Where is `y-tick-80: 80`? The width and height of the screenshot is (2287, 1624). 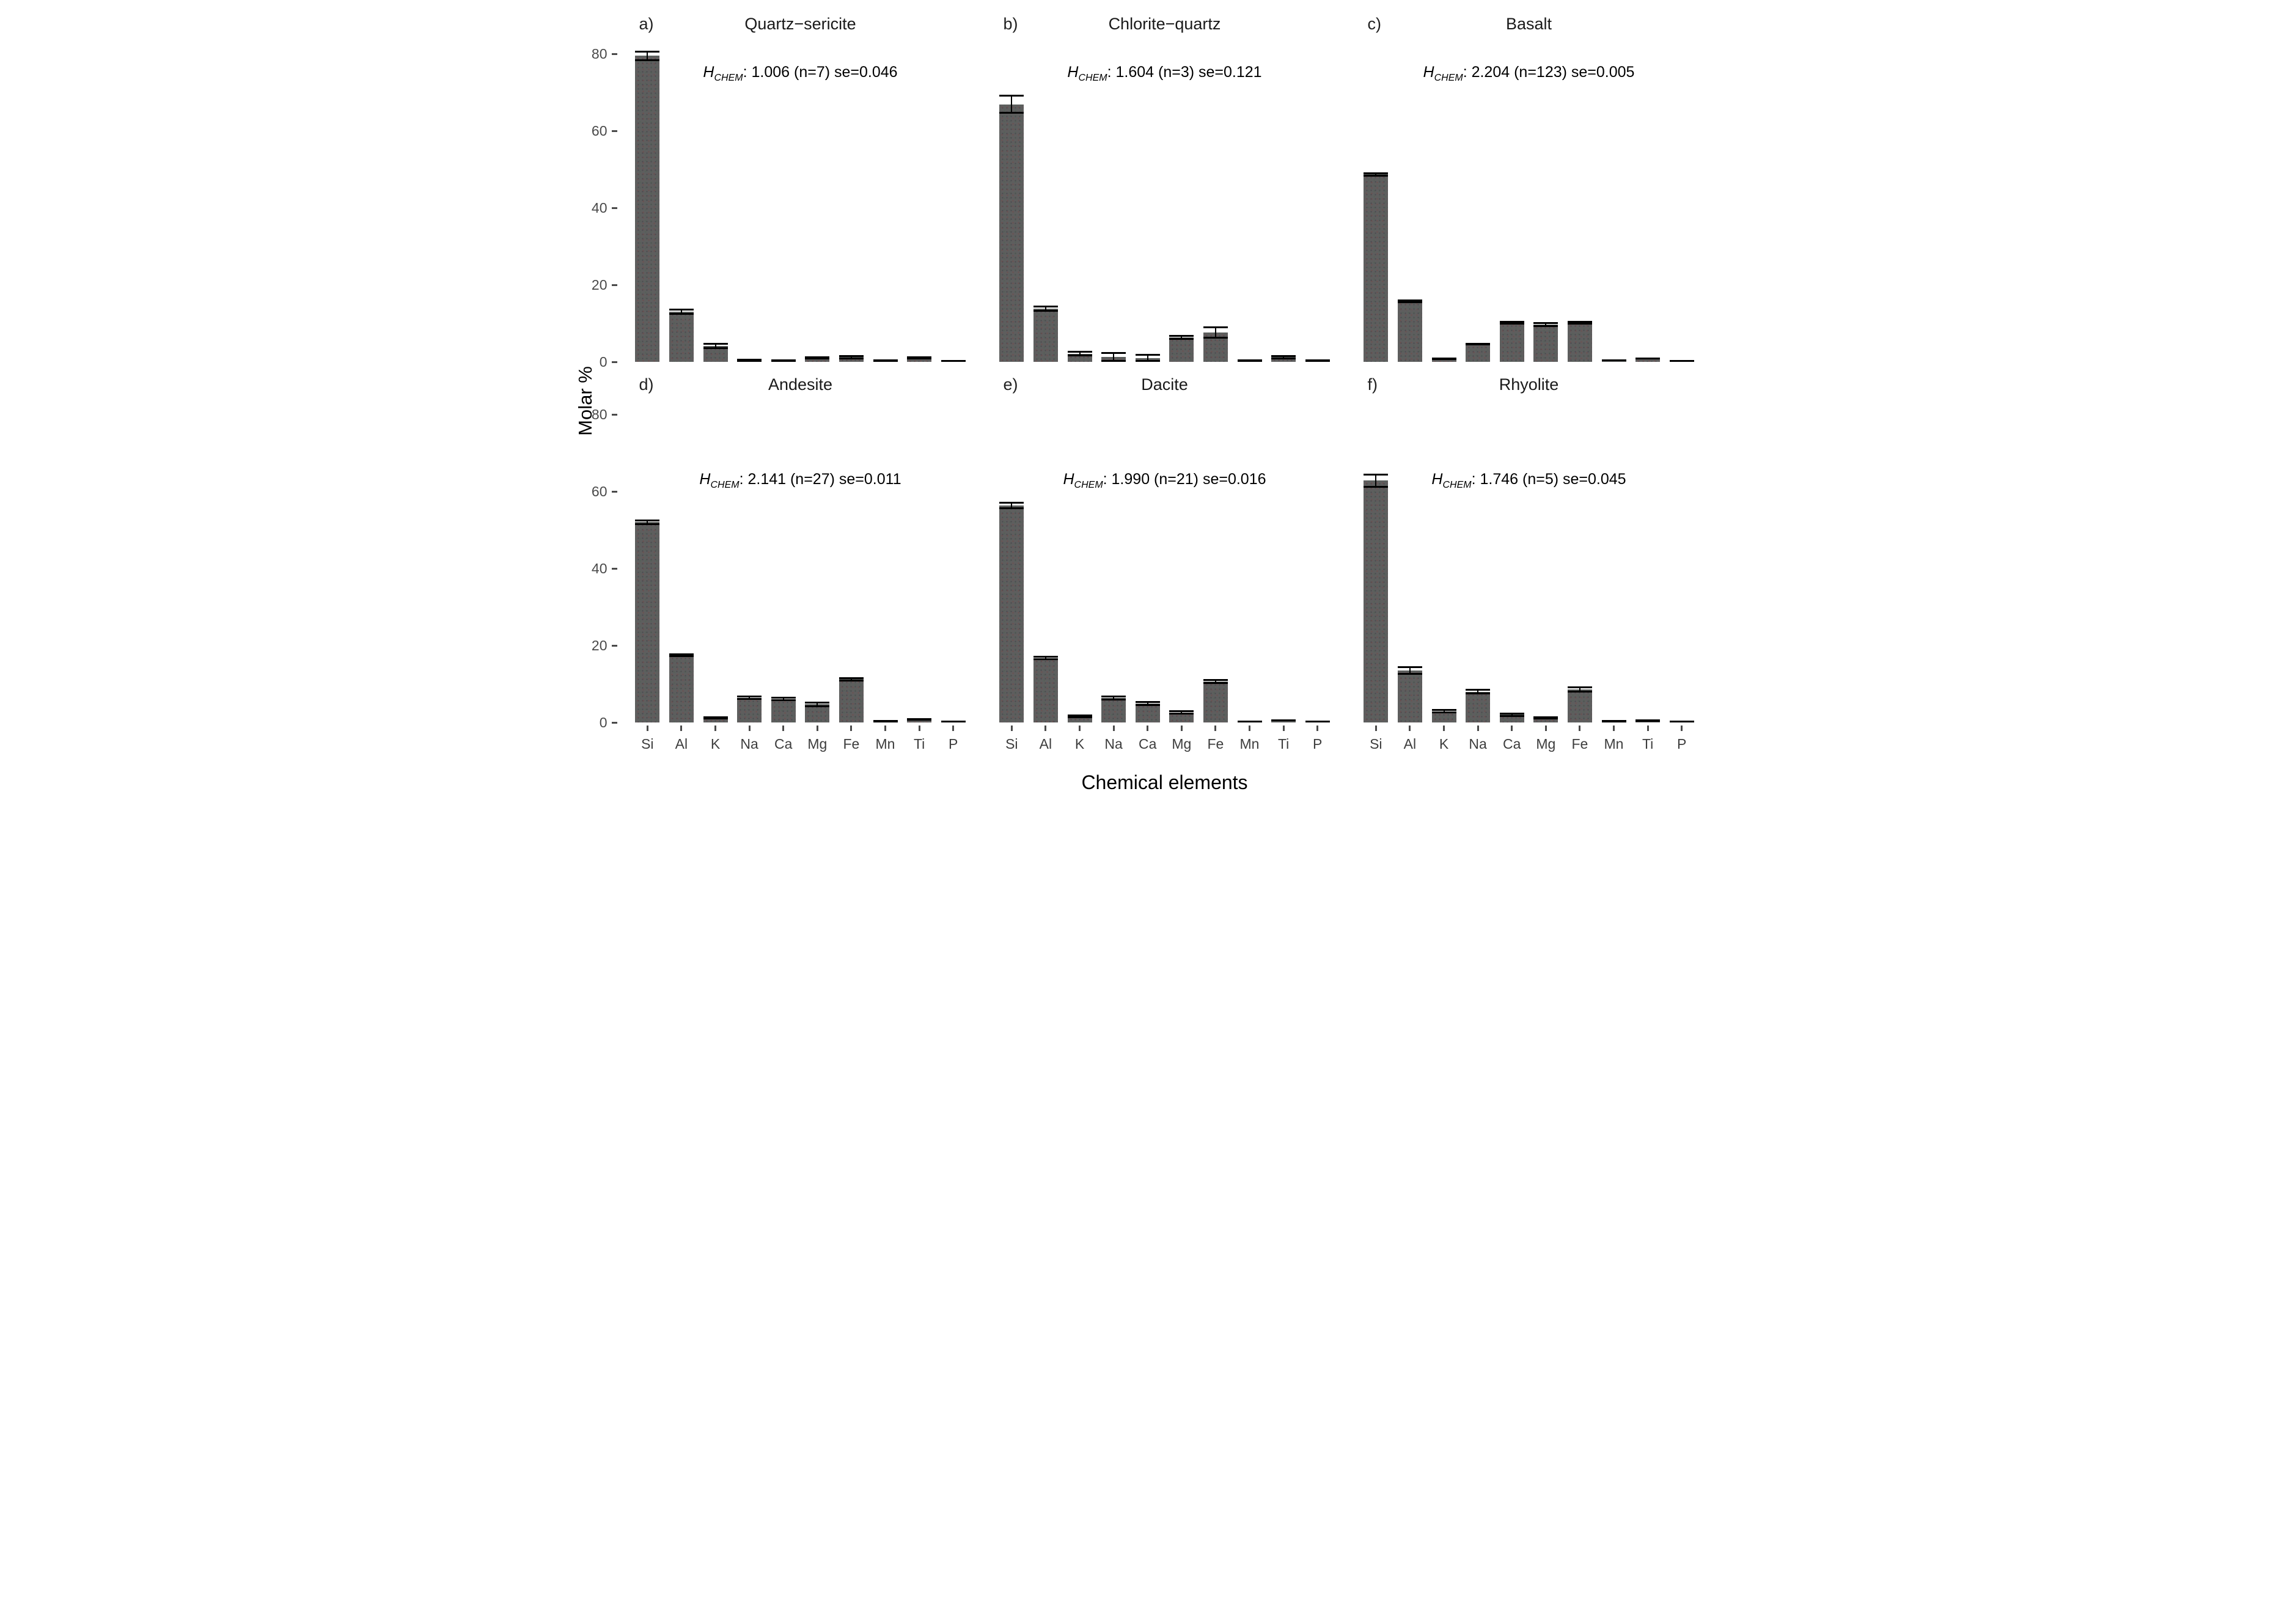
y-tick-80: 80 is located at coordinates (594, 53).